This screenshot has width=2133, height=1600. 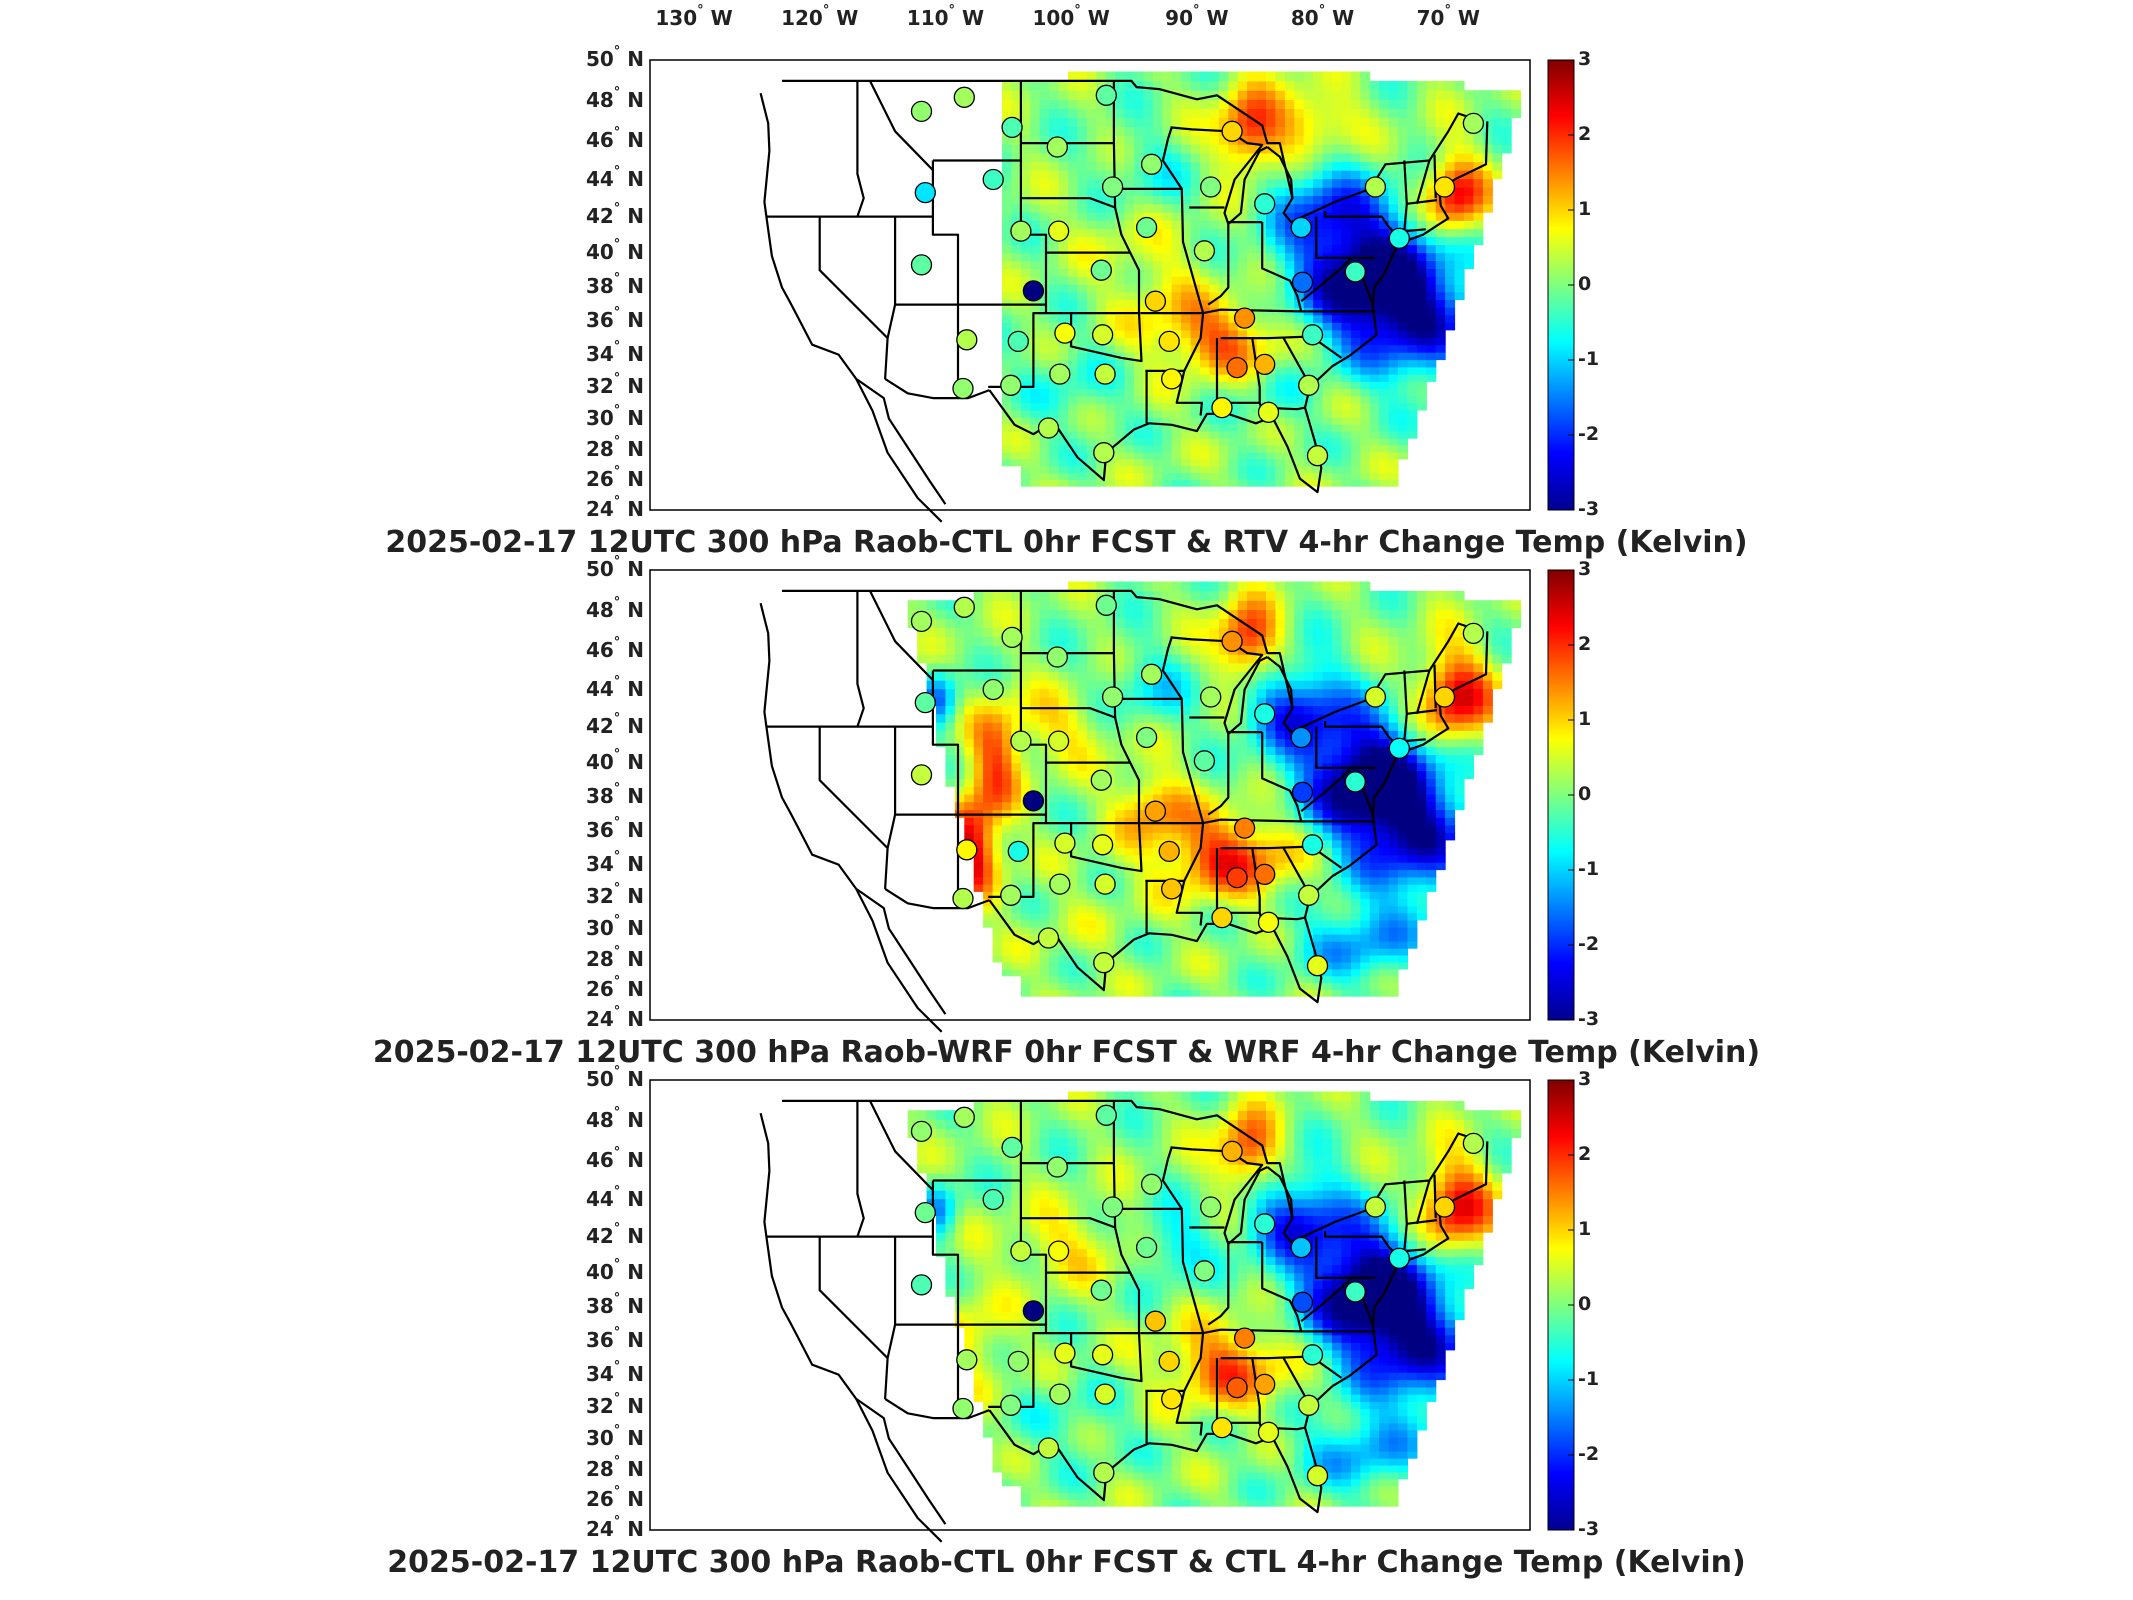 I want to click on latitude-label: 44° N, so click(x=614, y=177).